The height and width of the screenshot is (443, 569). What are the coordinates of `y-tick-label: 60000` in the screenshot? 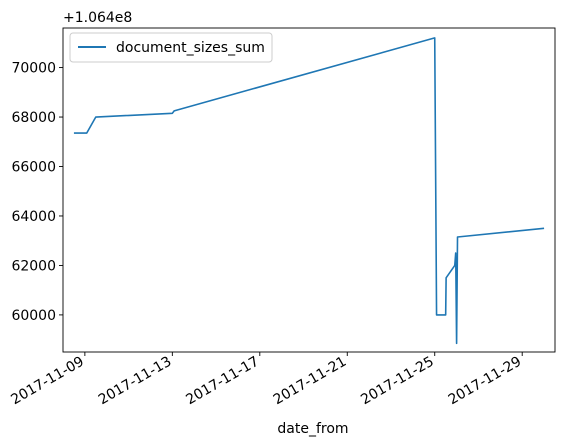 It's located at (33, 316).